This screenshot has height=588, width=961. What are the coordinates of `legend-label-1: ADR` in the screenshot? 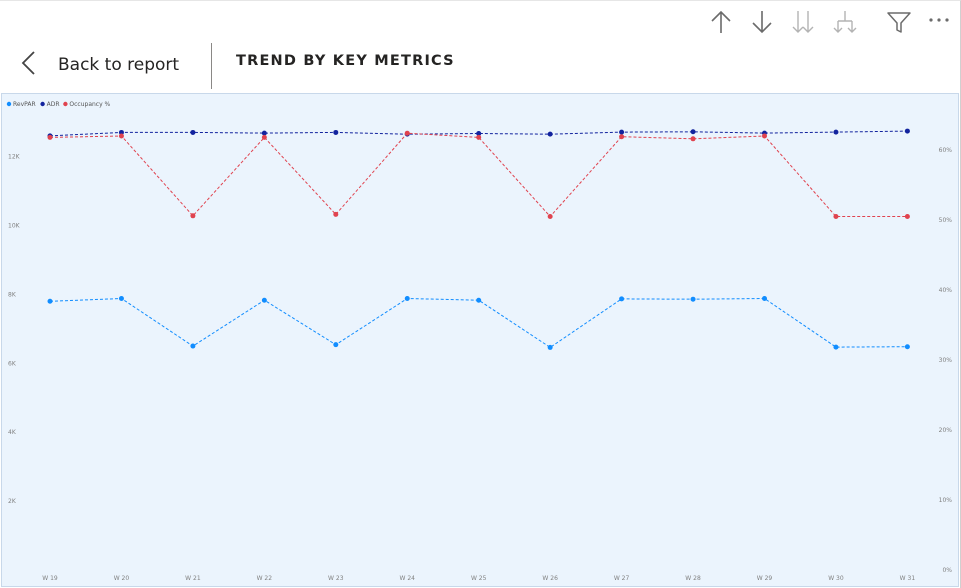 It's located at (53, 104).